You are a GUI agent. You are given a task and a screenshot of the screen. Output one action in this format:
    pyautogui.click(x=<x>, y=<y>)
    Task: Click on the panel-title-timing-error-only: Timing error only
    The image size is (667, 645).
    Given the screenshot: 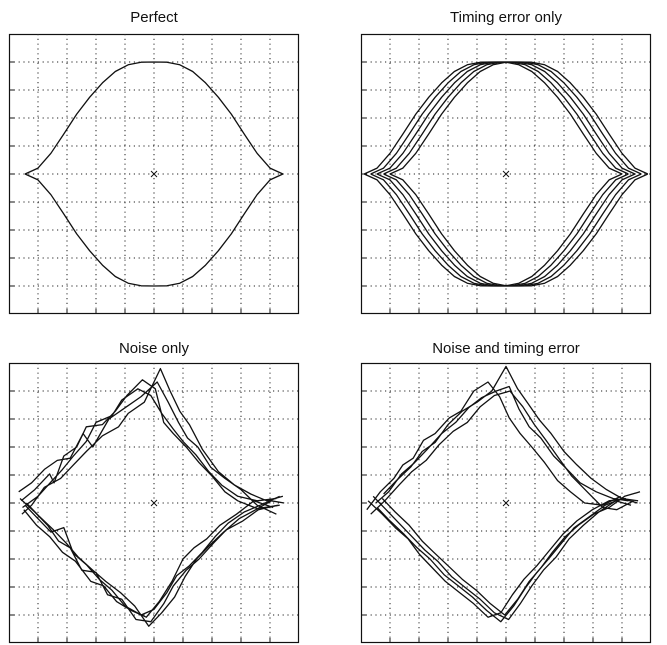 What is the action you would take?
    pyautogui.click(x=506, y=17)
    